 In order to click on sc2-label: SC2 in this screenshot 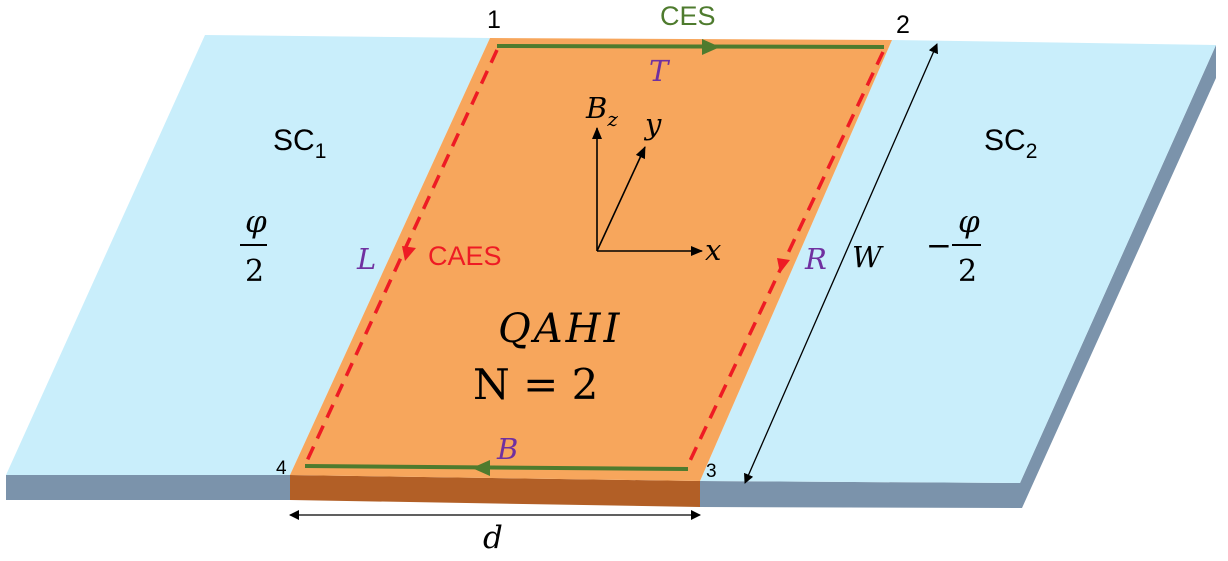, I will do `click(1010, 143)`.